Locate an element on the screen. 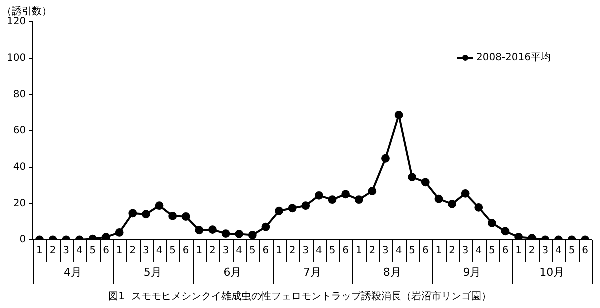 The image size is (600, 308). y-tick-label: 0 is located at coordinates (23, 240).